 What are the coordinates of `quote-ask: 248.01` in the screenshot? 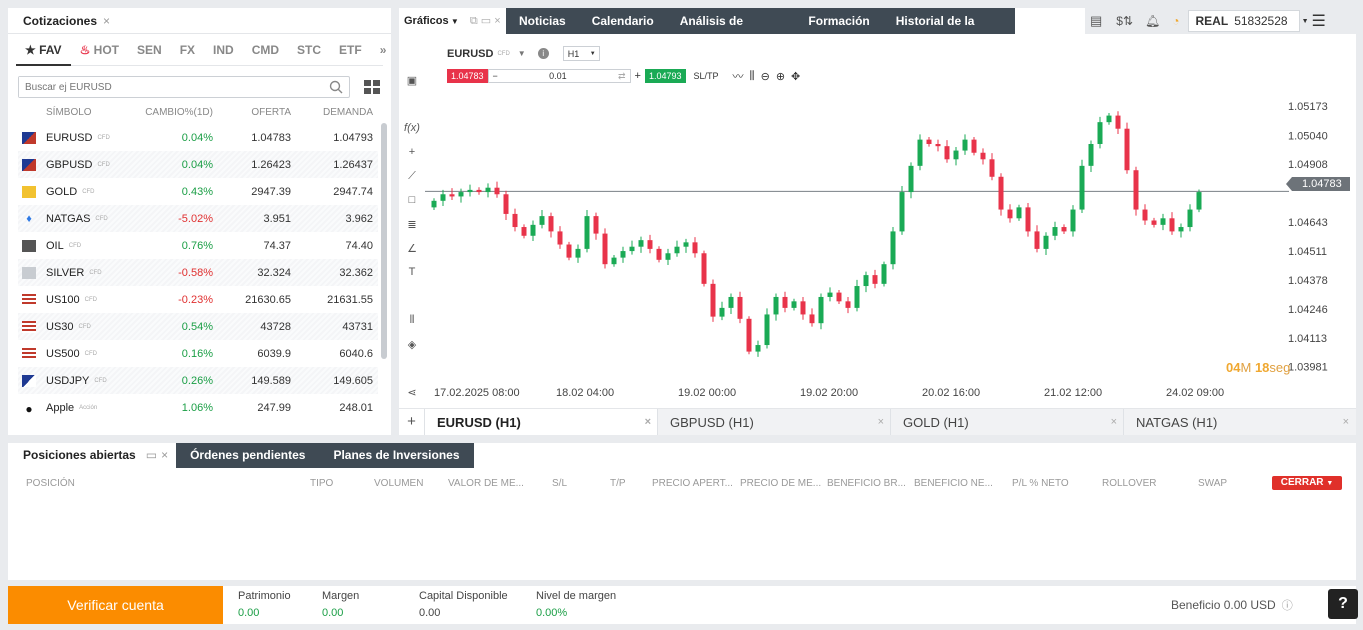 It's located at (356, 407).